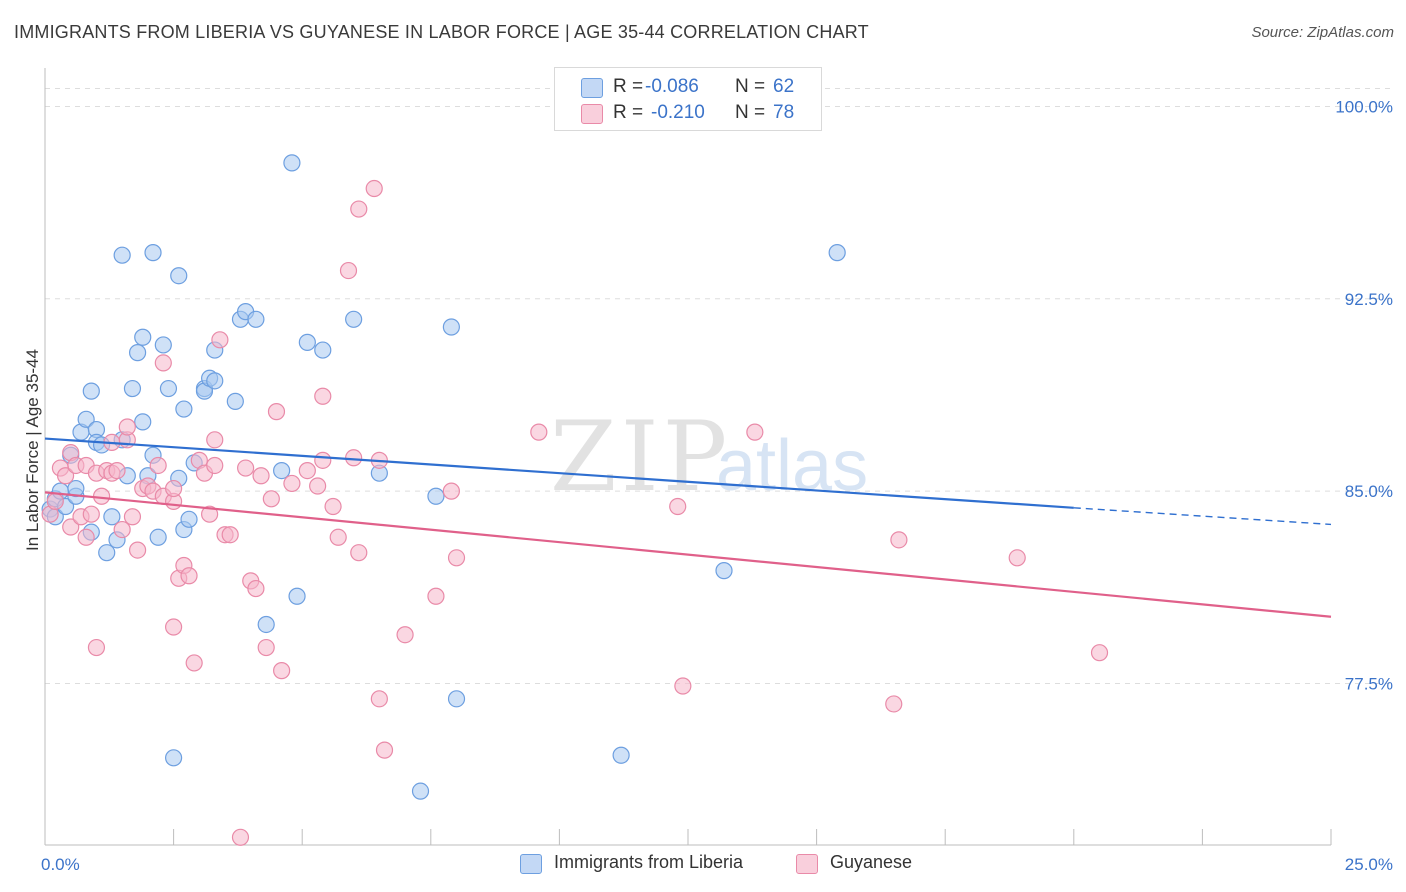 The image size is (1406, 892). What do you see at coordinates (871, 862) in the screenshot?
I see `legend-label: Guyanese` at bounding box center [871, 862].